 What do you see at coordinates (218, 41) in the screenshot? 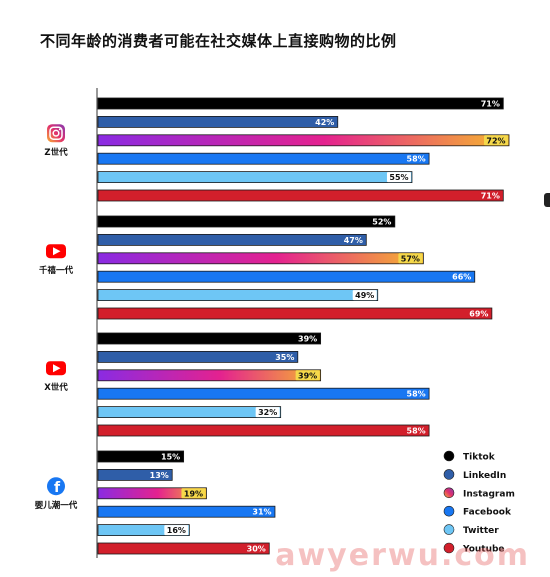
I see `chart-title: 不同年龄的消费者可能在社交媒体上直接购物的比例` at bounding box center [218, 41].